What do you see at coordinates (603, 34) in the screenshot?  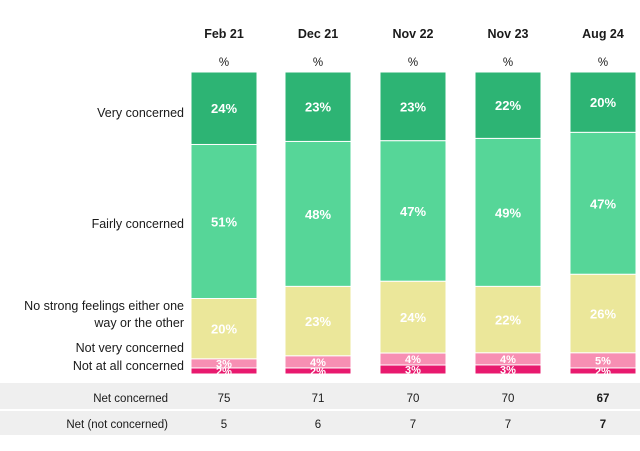 I see `column-header-aug-24: Aug 24` at bounding box center [603, 34].